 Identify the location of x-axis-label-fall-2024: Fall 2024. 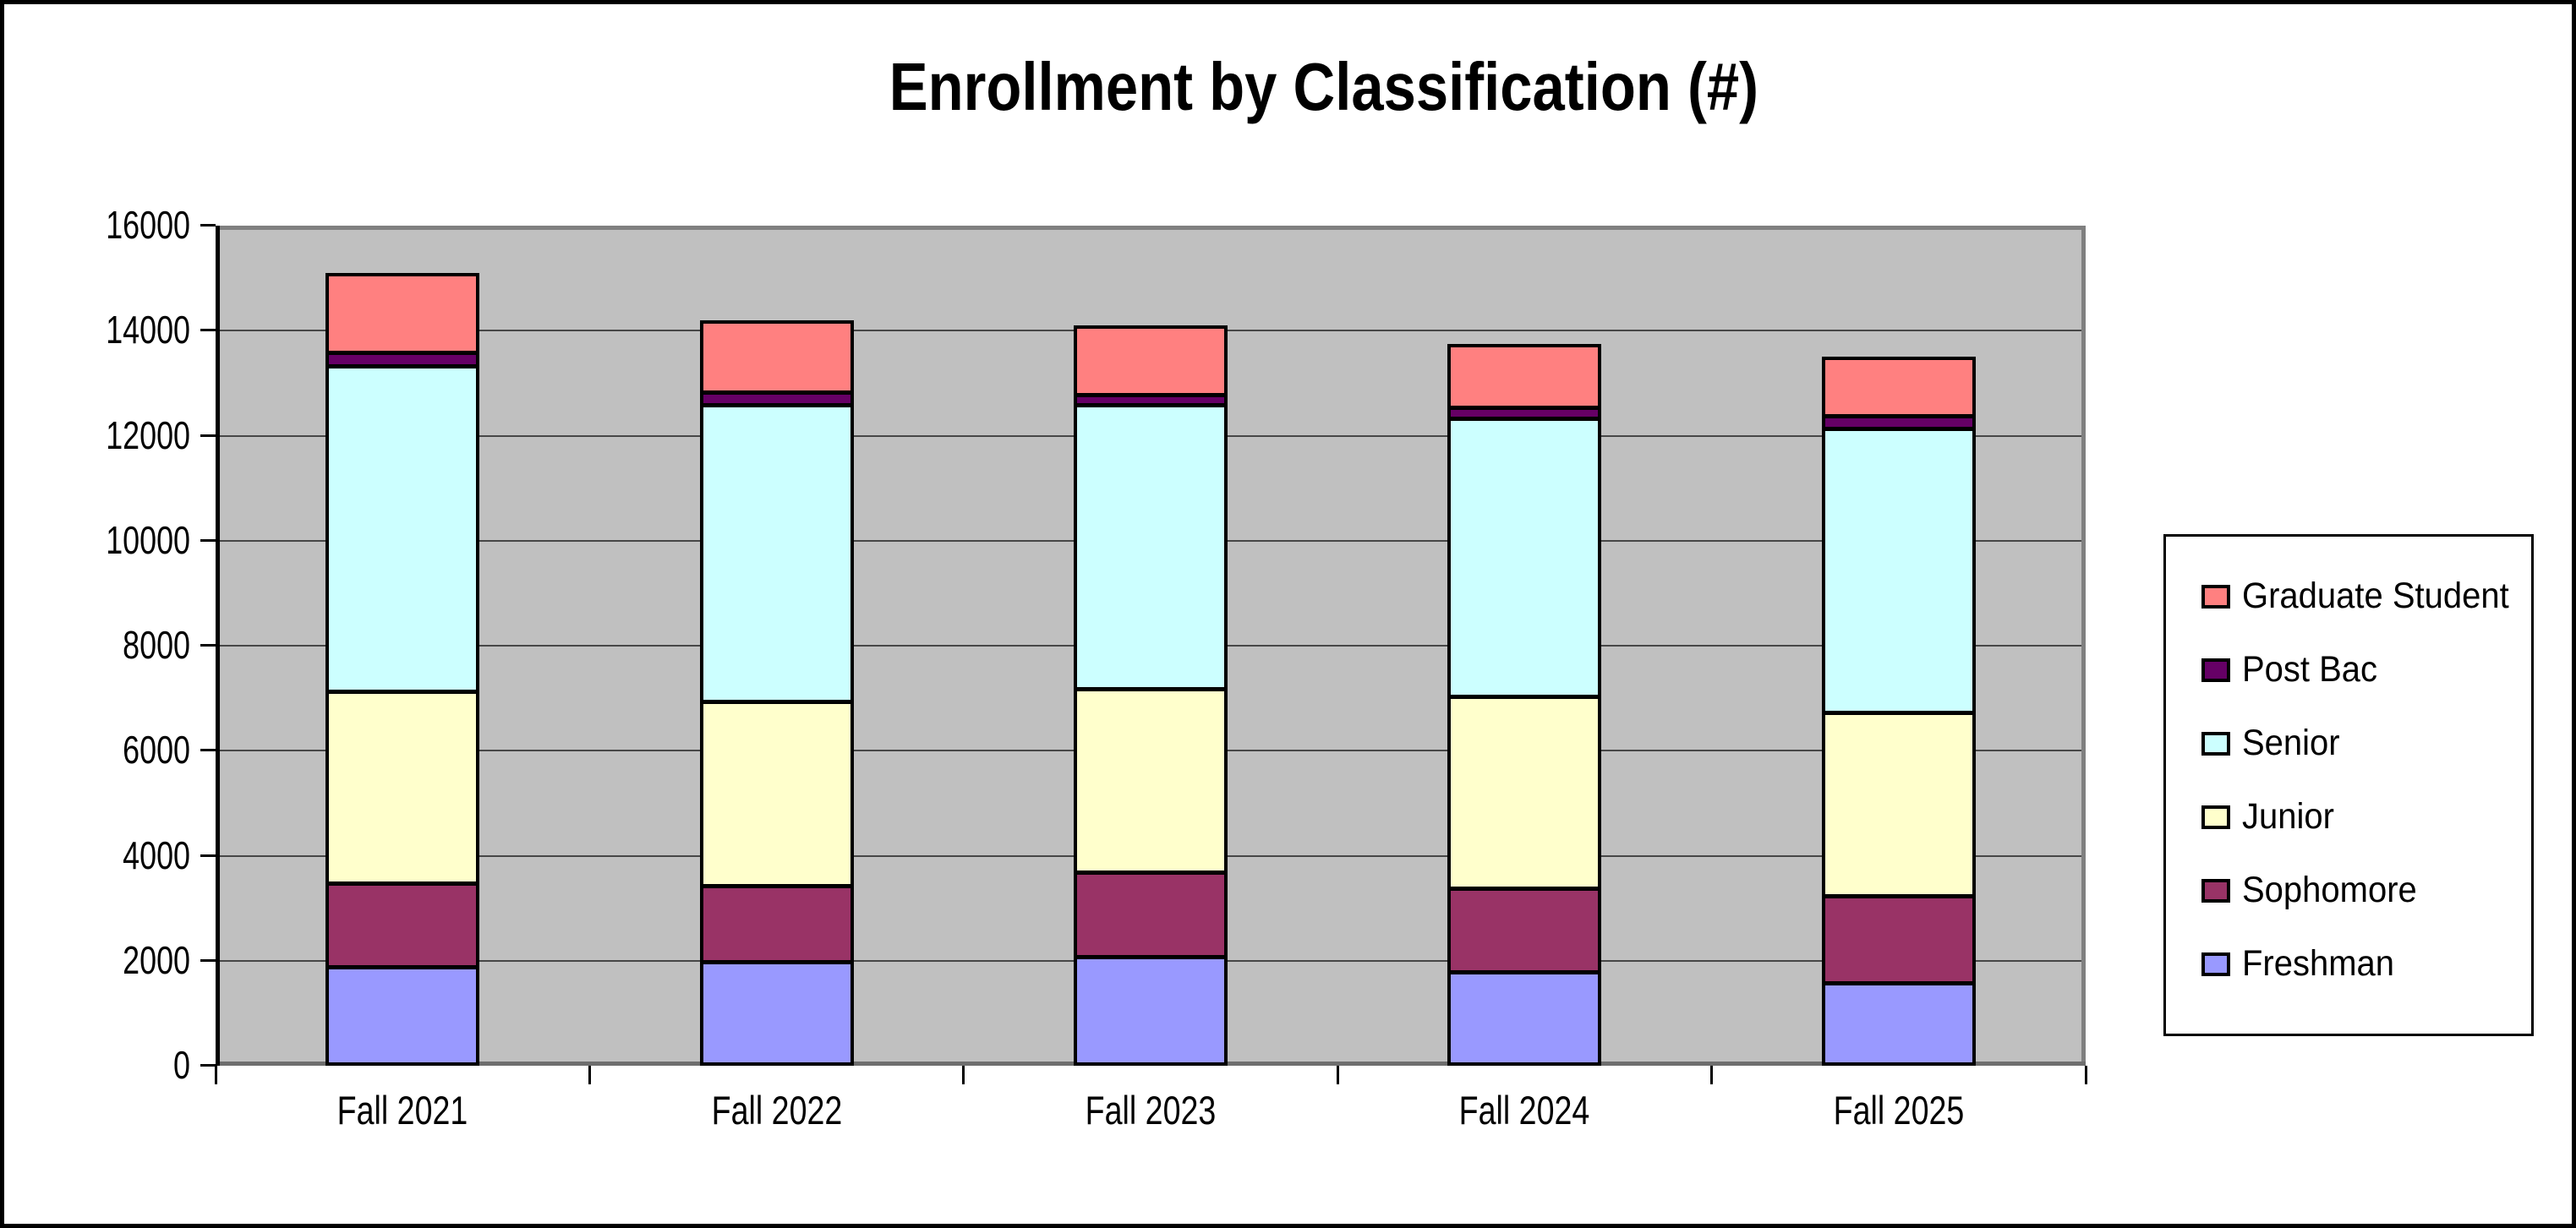
(1524, 1110).